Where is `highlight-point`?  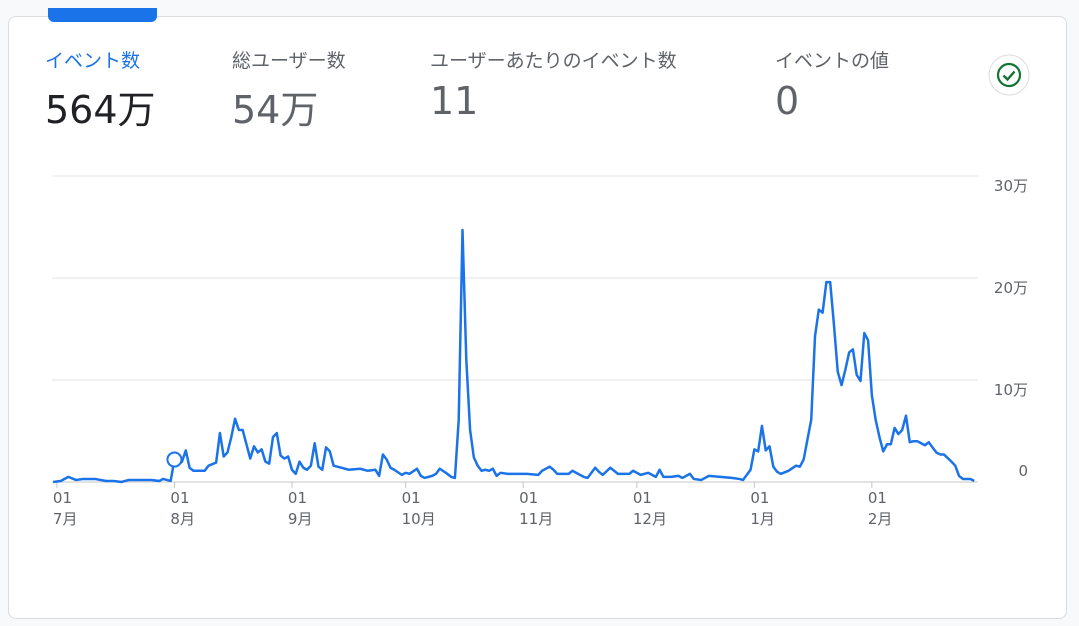
highlight-point is located at coordinates (174, 459).